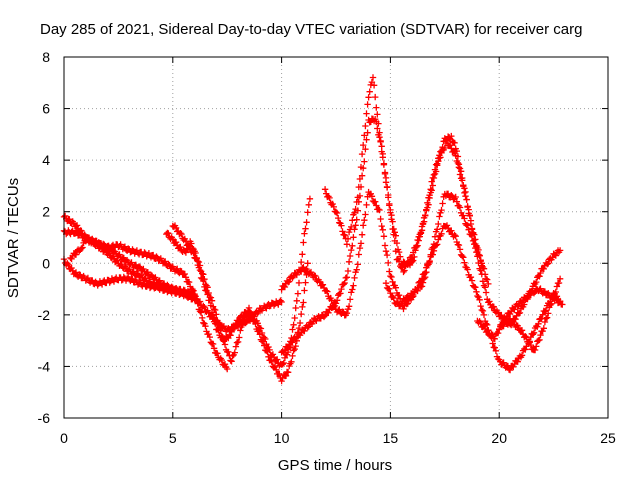 Image resolution: width=640 pixels, height=480 pixels. I want to click on x-tick-label: 5, so click(173, 438).